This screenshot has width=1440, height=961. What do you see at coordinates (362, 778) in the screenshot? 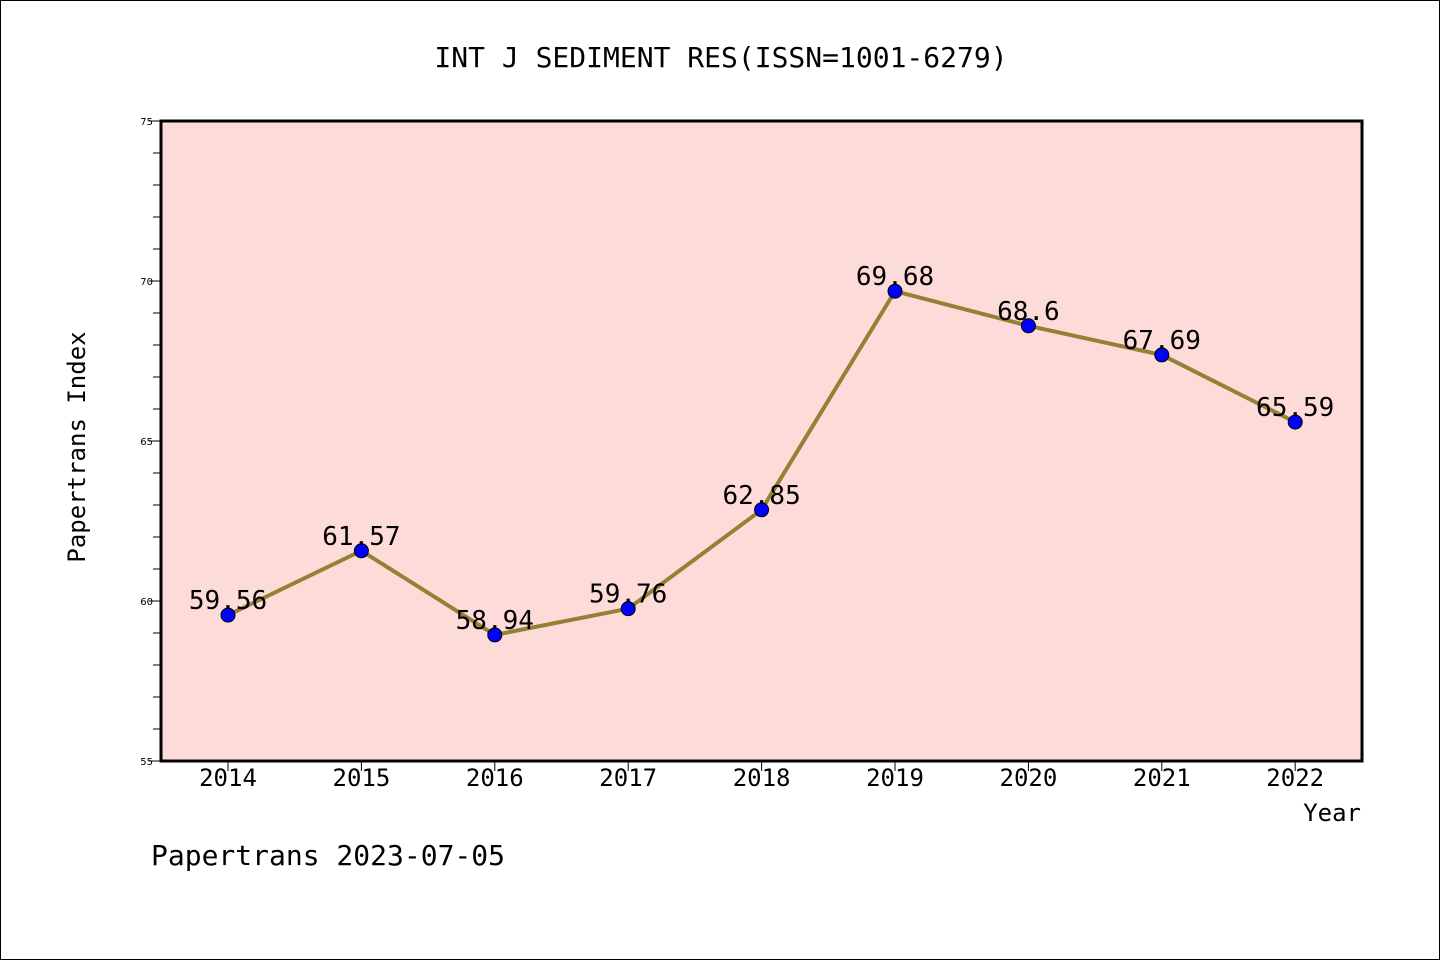
I see `x-tick-label: 2015` at bounding box center [362, 778].